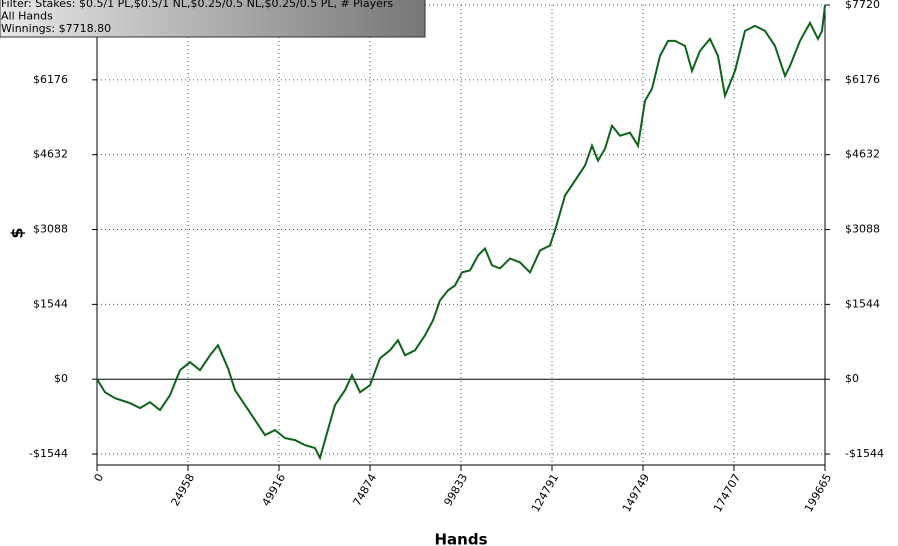  What do you see at coordinates (852, 378) in the screenshot?
I see `y2-tick-label: $0` at bounding box center [852, 378].